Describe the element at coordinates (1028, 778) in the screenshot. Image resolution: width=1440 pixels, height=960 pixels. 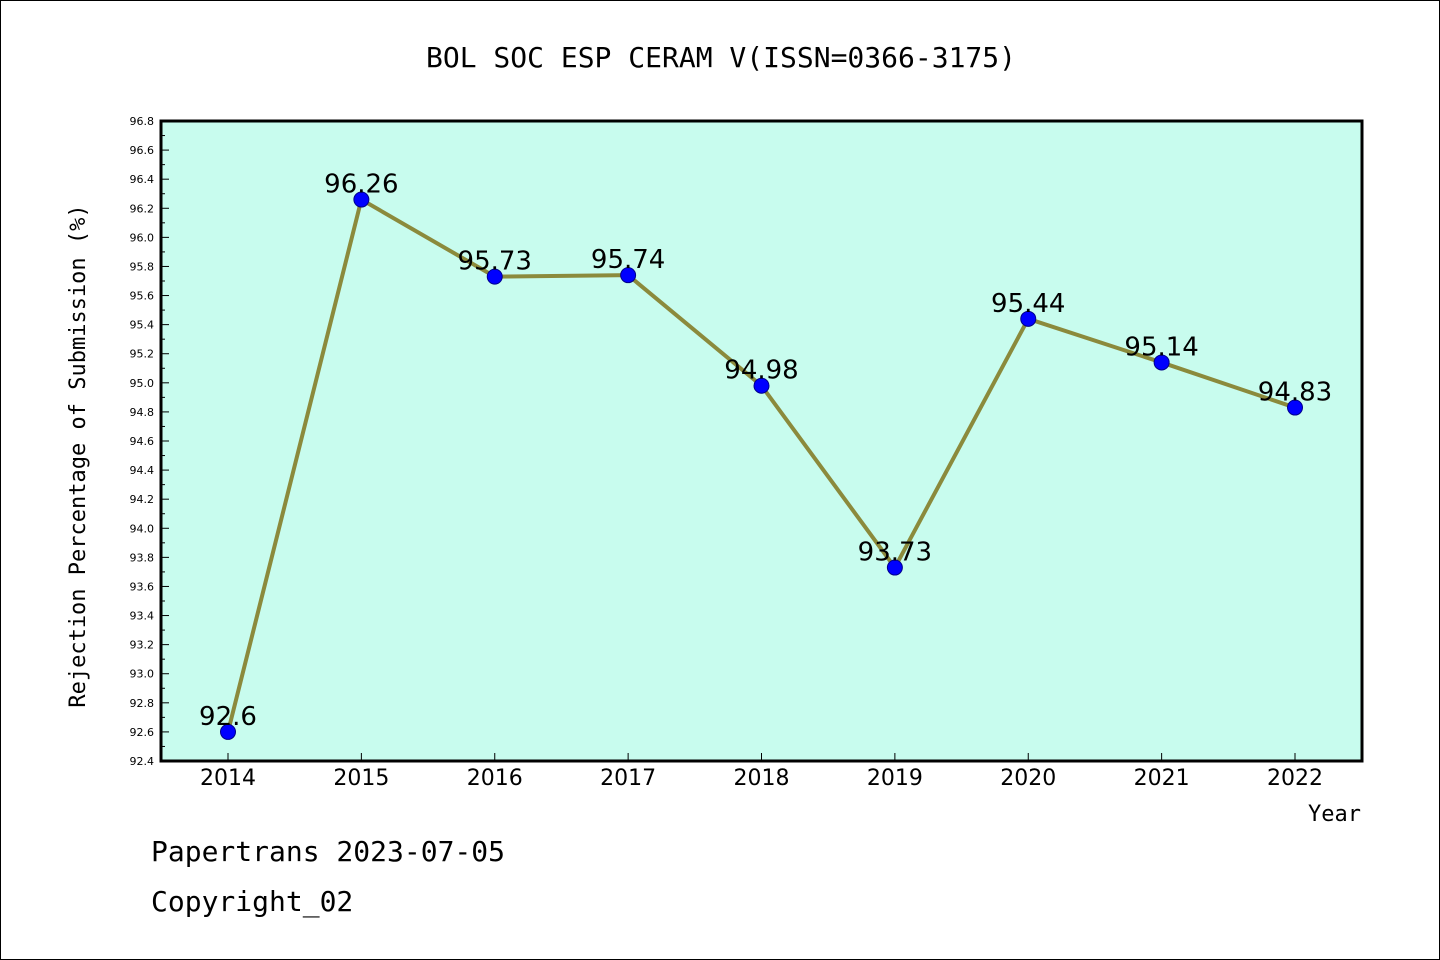
I see `x-tick-label: 2020` at that location.